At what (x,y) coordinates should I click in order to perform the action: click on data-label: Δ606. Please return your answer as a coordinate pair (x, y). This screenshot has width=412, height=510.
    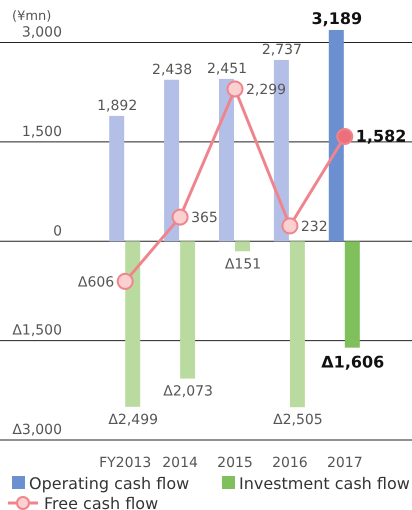
    Looking at the image, I should click on (96, 282).